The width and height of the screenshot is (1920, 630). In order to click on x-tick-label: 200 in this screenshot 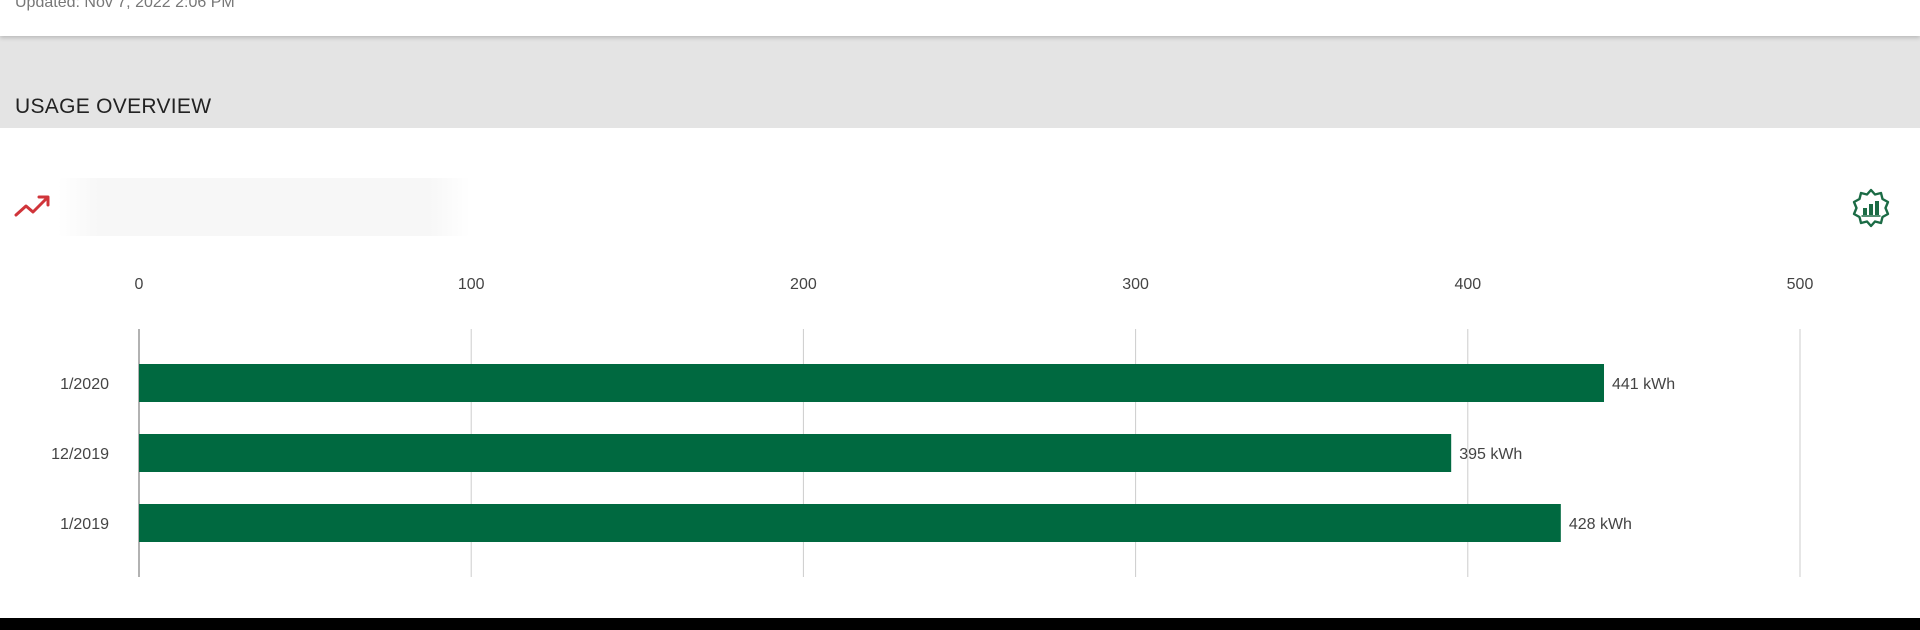, I will do `click(803, 284)`.